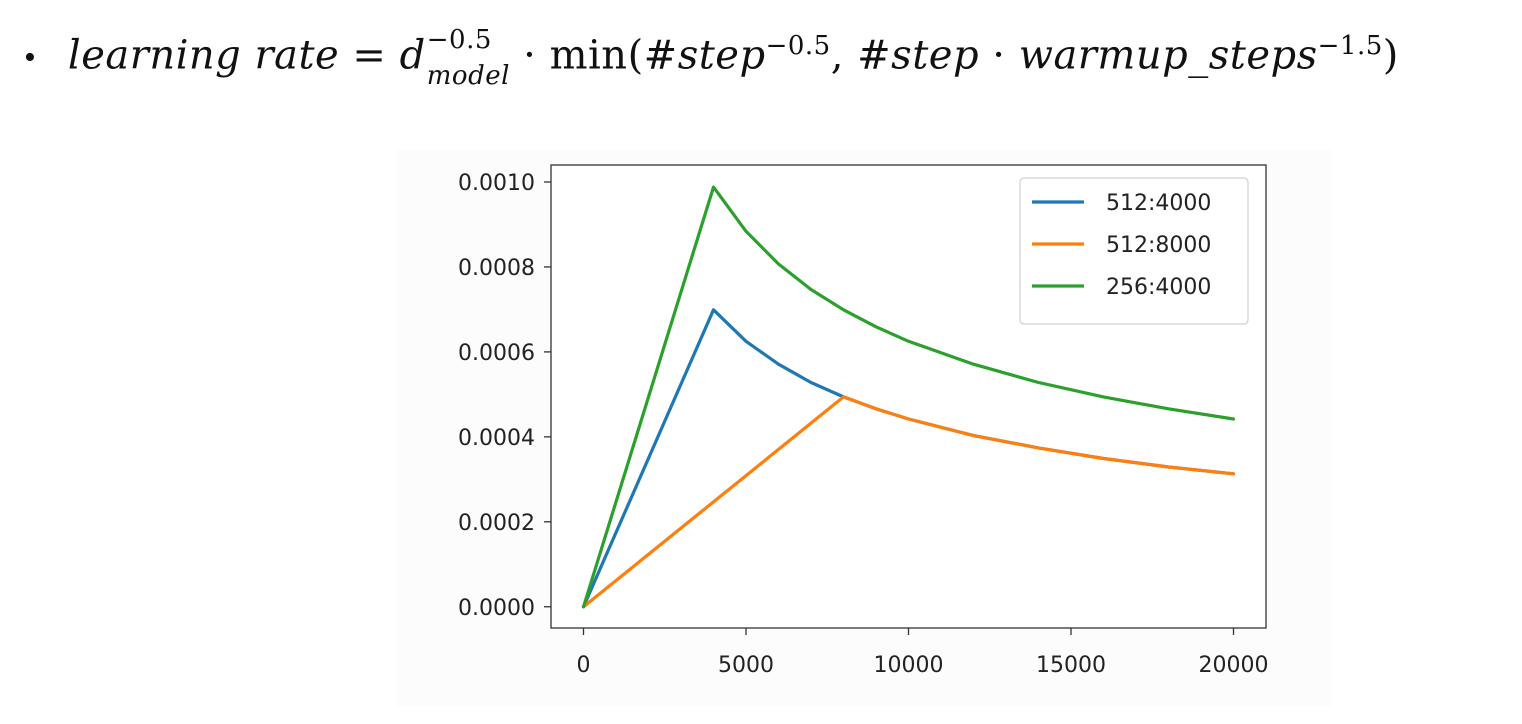  Describe the element at coordinates (596, 55) in the screenshot. I see `formula-min-open: min(` at that location.